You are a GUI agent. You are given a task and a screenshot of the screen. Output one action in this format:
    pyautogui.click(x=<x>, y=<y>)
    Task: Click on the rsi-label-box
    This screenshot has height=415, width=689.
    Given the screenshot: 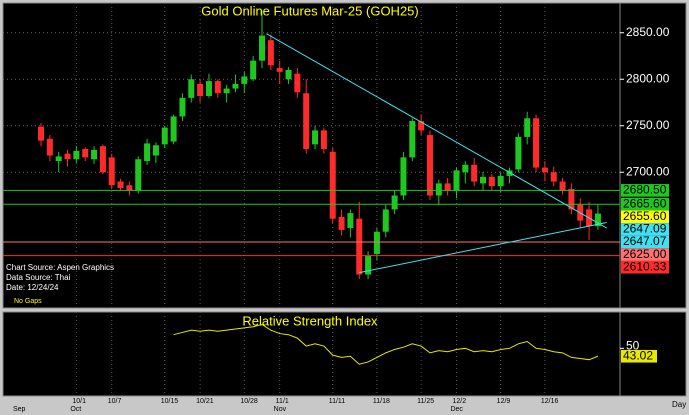 What is the action you would take?
    pyautogui.click(x=639, y=356)
    